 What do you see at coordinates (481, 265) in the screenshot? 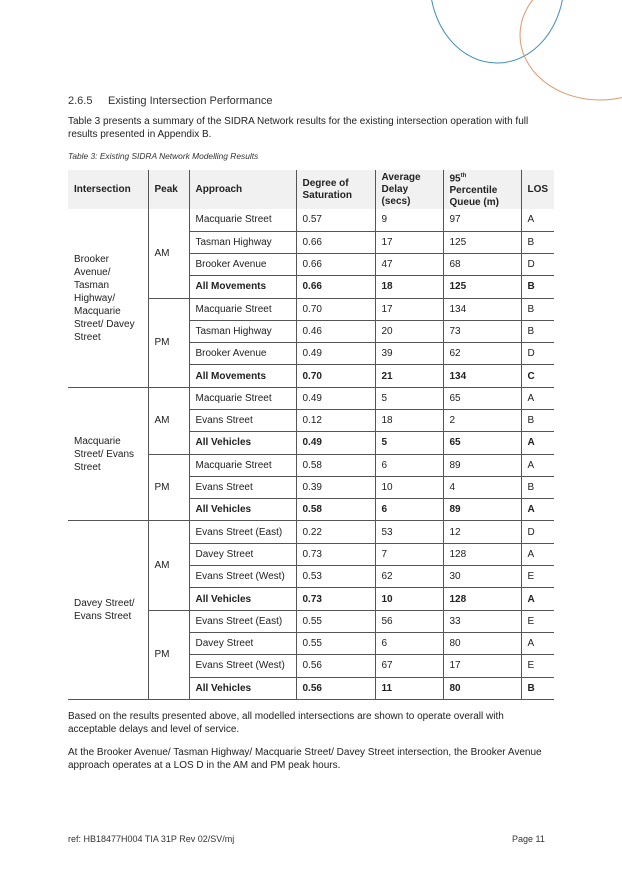
I see `queue-cell: 68` at bounding box center [481, 265].